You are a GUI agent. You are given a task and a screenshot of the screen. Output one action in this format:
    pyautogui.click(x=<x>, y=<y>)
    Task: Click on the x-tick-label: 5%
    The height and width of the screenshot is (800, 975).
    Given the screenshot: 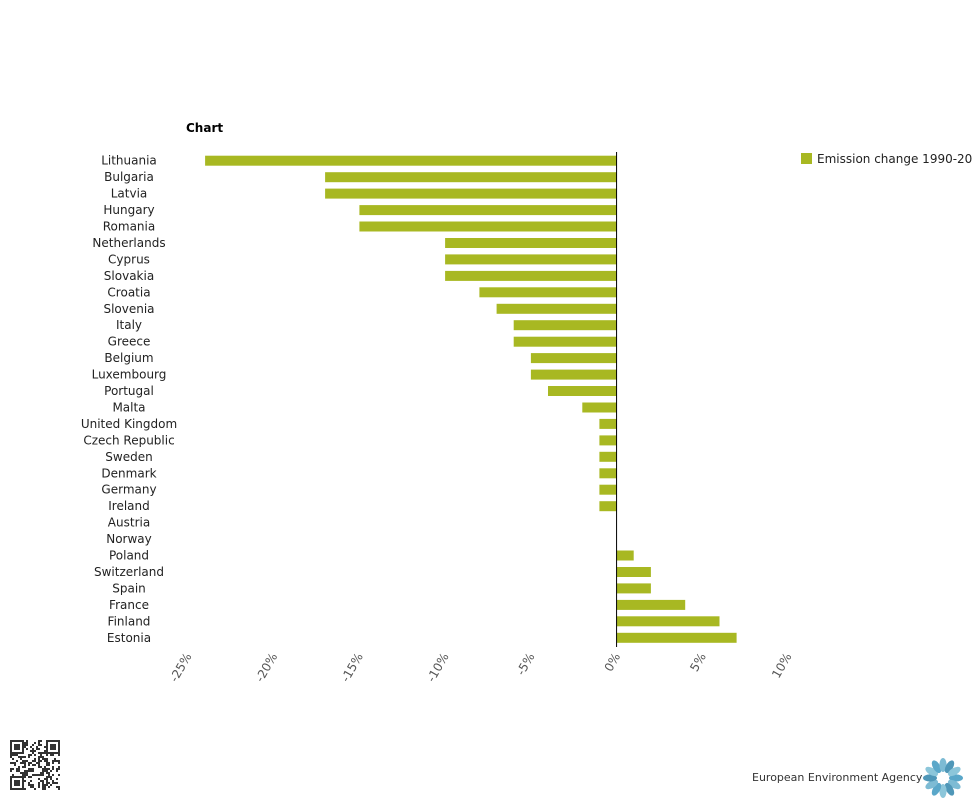 What is the action you would take?
    pyautogui.click(x=698, y=662)
    